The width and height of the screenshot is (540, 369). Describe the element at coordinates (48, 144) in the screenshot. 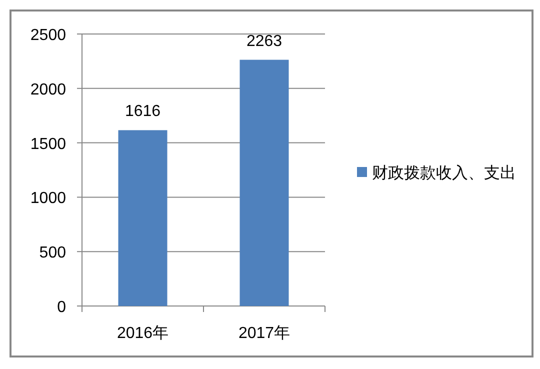

I see `y-tick-label: 1500` at that location.